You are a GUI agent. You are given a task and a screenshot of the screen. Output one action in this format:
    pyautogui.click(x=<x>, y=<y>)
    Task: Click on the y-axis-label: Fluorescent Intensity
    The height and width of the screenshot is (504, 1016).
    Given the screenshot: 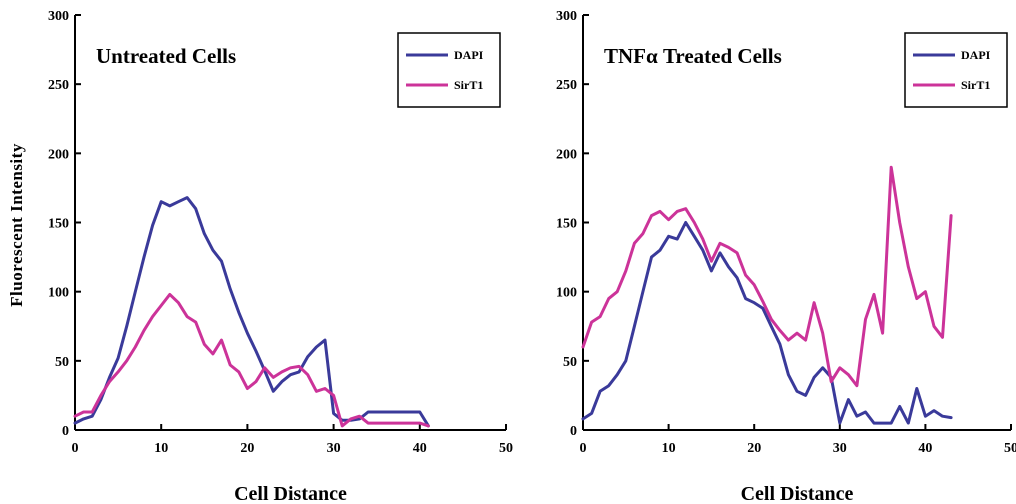 What is the action you would take?
    pyautogui.click(x=16, y=225)
    